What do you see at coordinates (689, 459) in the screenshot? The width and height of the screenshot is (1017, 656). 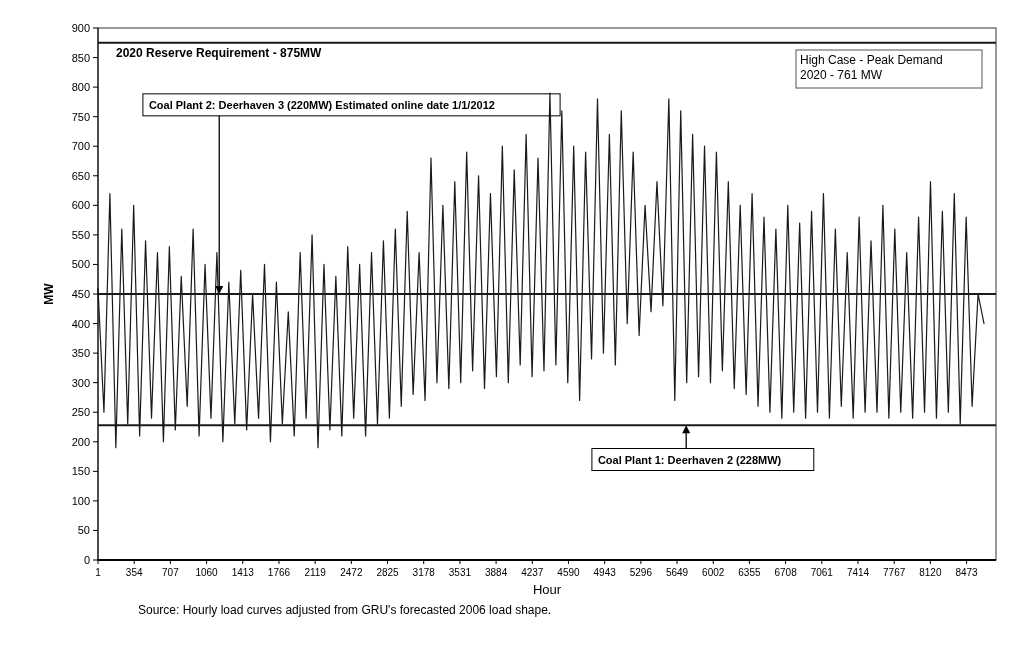 I see `ref-line-label: Coal Plant 1: Deerhaven 2 (228MW)` at bounding box center [689, 459].